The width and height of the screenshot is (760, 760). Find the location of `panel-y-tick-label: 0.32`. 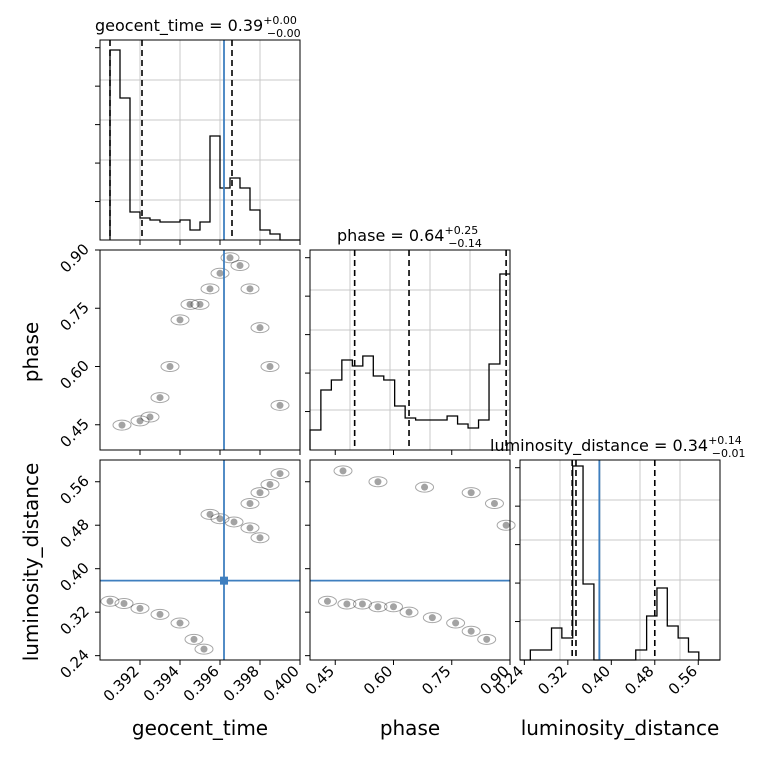

panel-y-tick-label: 0.32 is located at coordinates (74, 620).